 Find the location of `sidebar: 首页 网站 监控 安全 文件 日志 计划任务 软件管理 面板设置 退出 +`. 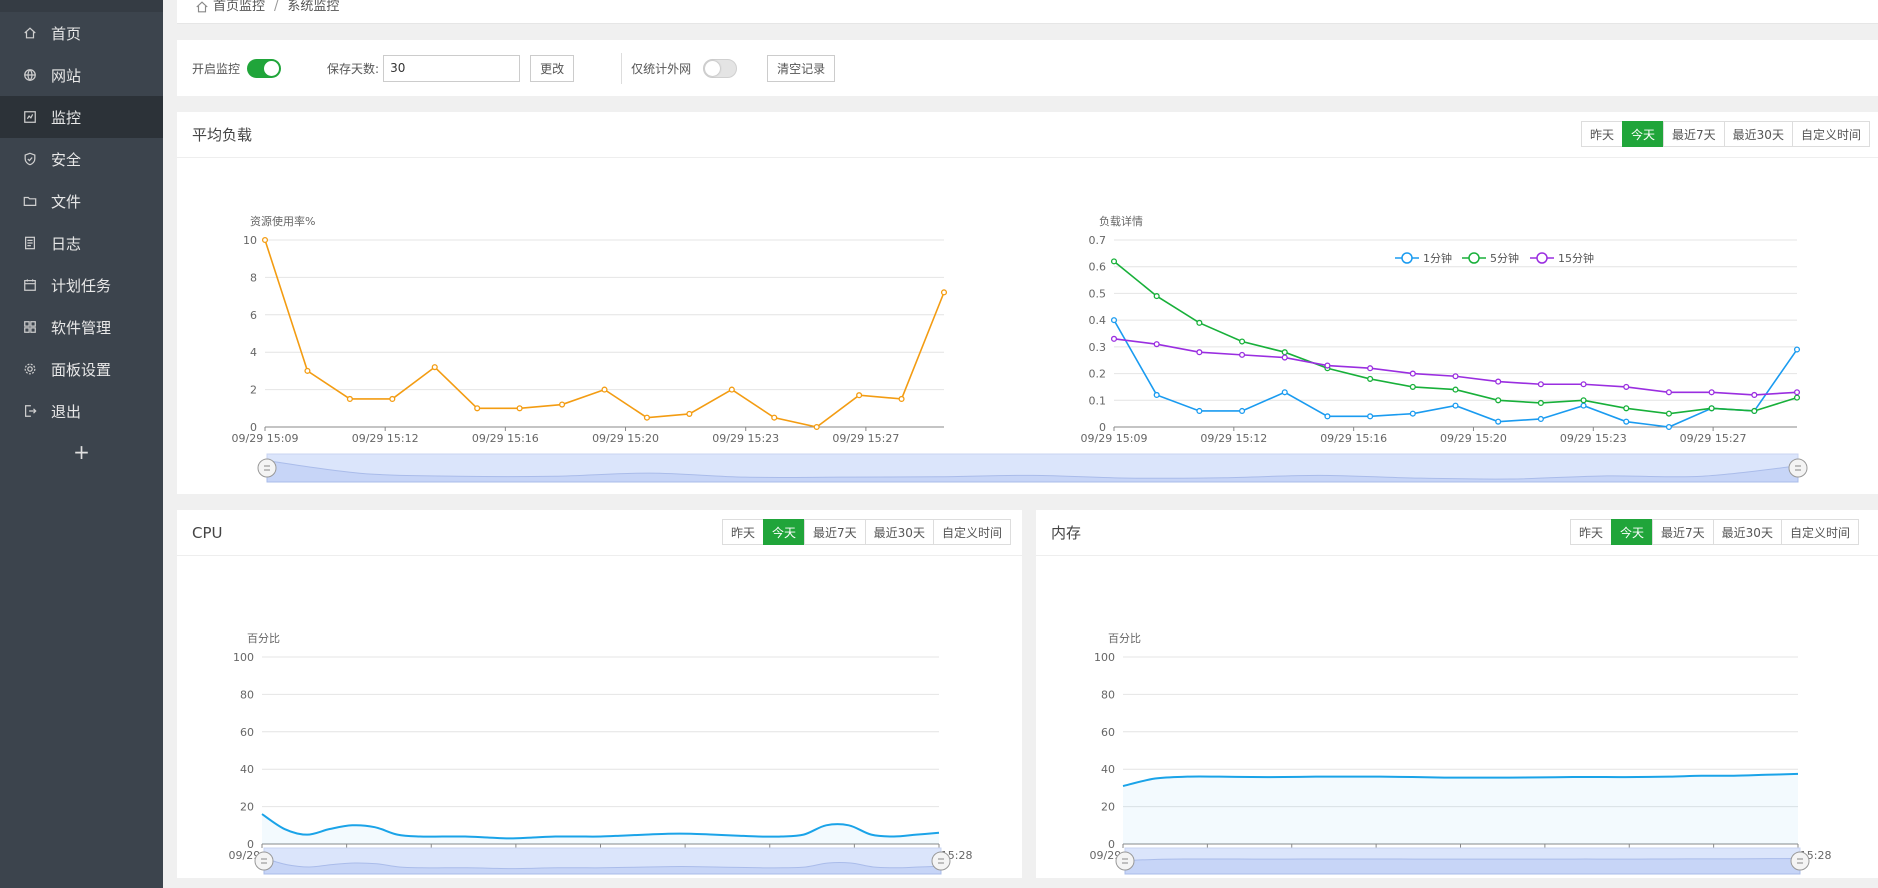

sidebar: 首页 网站 监控 安全 文件 日志 计划任务 软件管理 面板设置 退出 + is located at coordinates (81, 444).